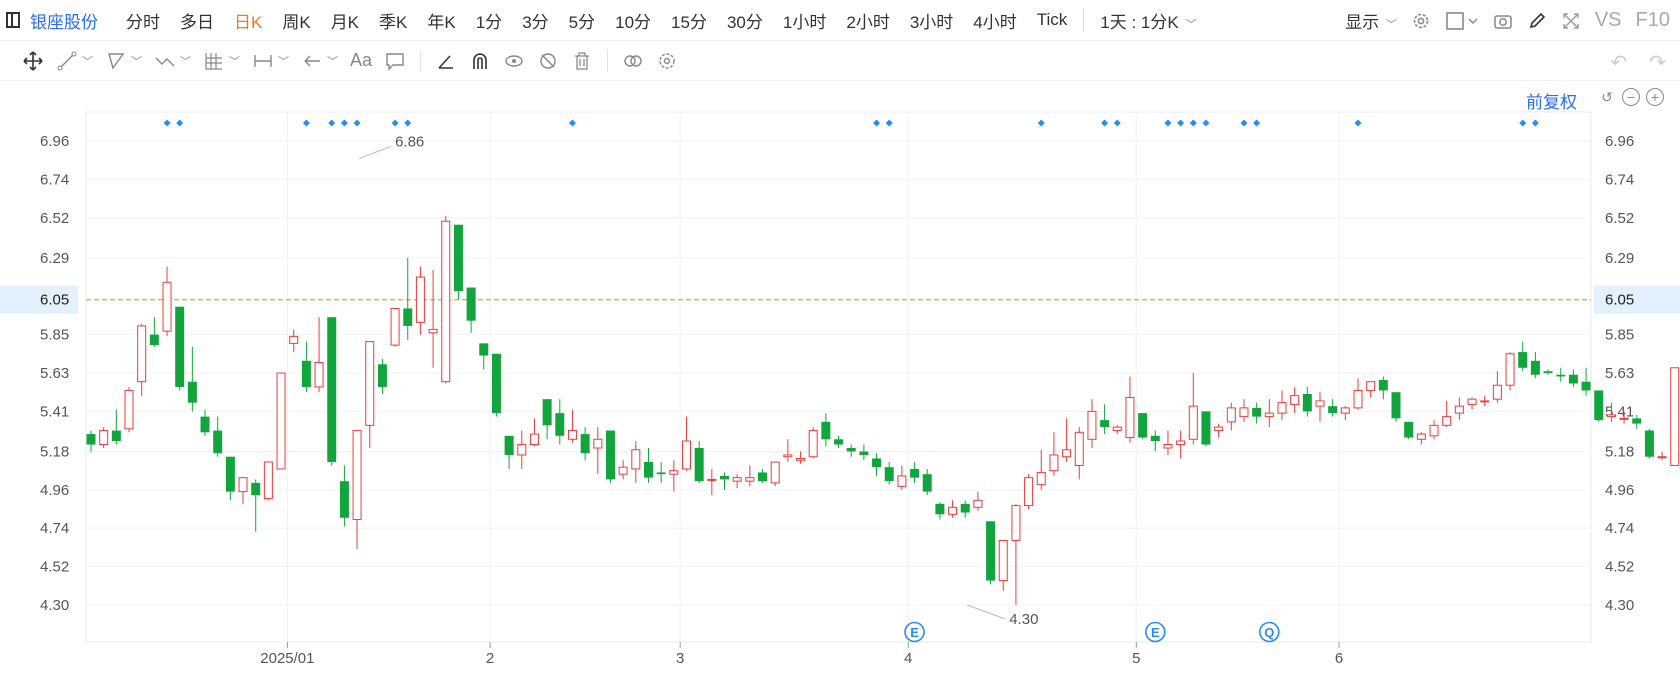 The image size is (1680, 682). What do you see at coordinates (1421, 21) in the screenshot?
I see `gear-icon` at bounding box center [1421, 21].